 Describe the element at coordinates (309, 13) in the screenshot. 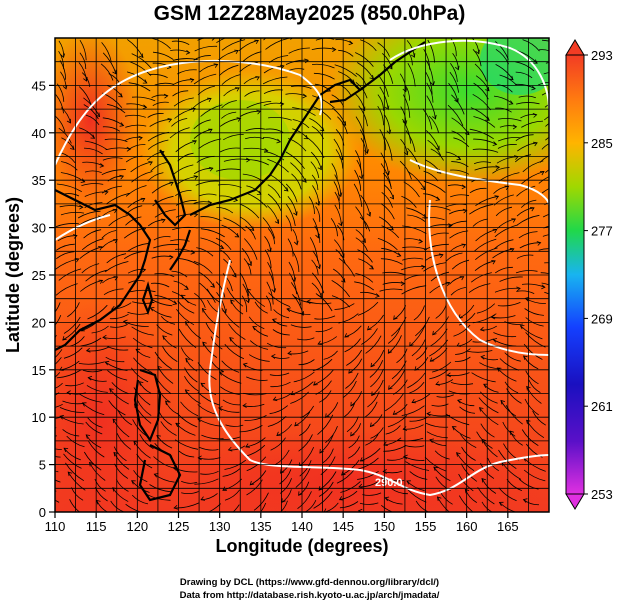

I see `chart-title: GSM 12Z28May2025 (850.0hPa)` at that location.